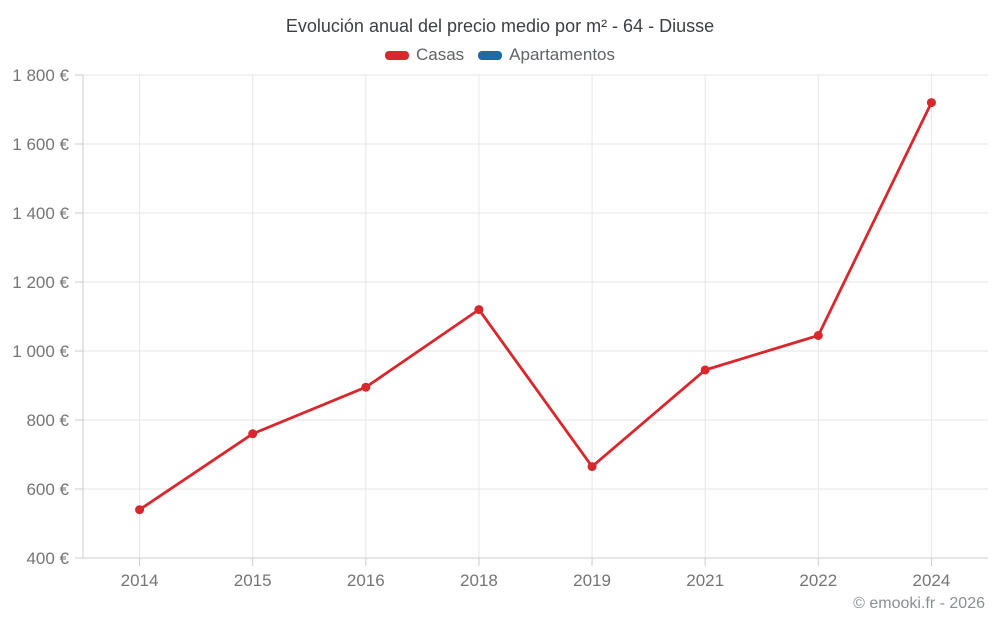 The width and height of the screenshot is (1000, 625). I want to click on apartamentos-swatch-icon, so click(490, 55).